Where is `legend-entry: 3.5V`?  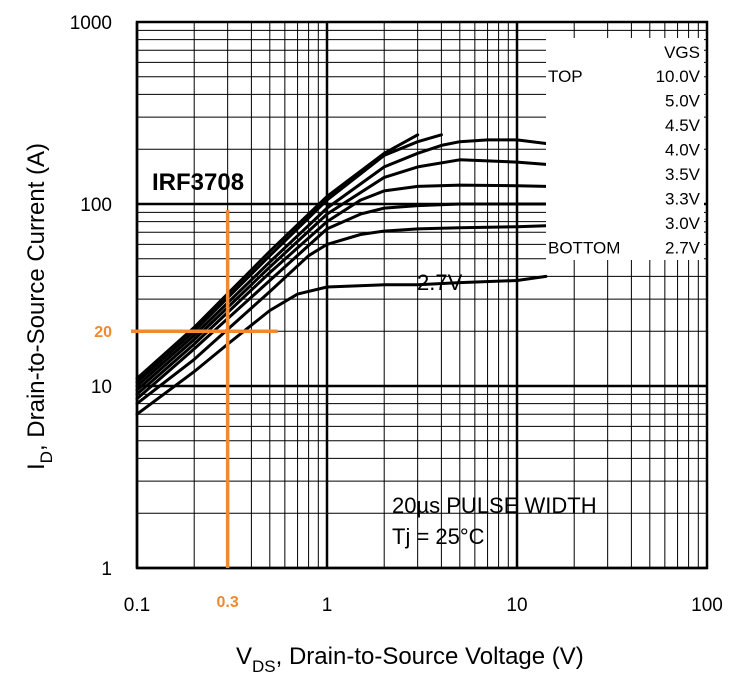 legend-entry: 3.5V is located at coordinates (683, 174).